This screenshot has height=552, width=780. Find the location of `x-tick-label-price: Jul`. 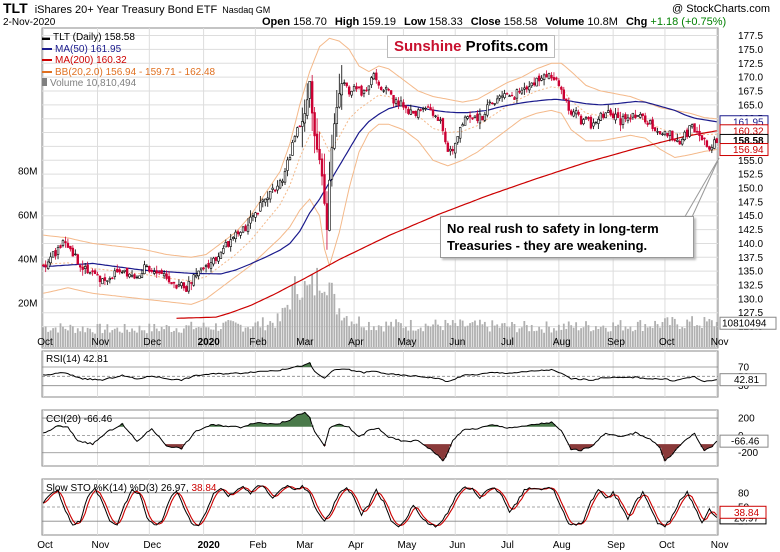

x-tick-label-price: Jul is located at coordinates (507, 342).